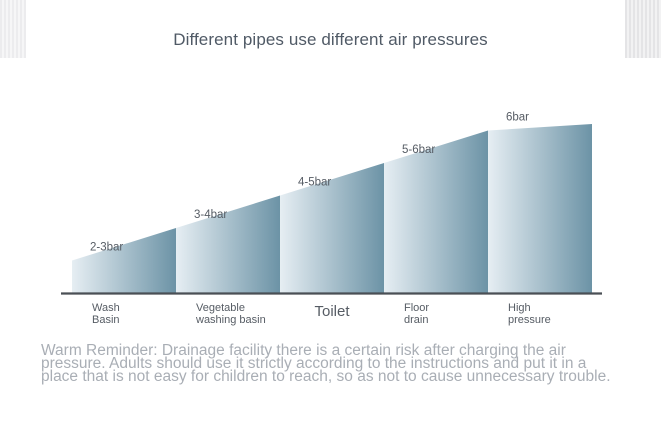 Image resolution: width=661 pixels, height=436 pixels. I want to click on bar-vegetable-washing-basin, so click(228, 244).